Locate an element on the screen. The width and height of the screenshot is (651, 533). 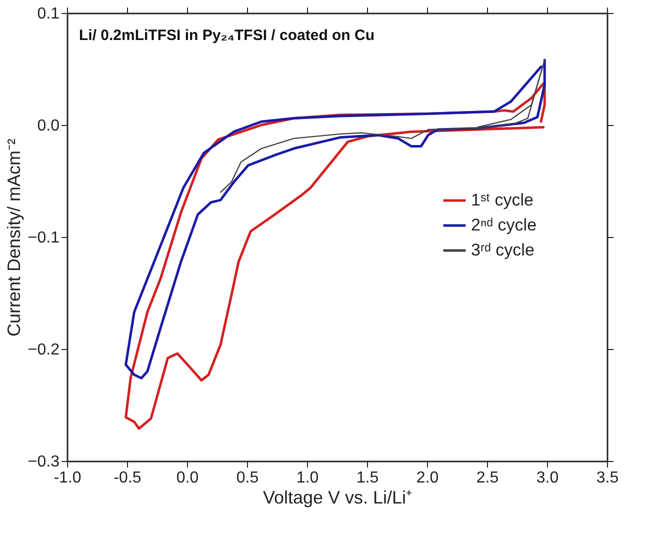
x-tick-label: 1.5 is located at coordinates (367, 478).